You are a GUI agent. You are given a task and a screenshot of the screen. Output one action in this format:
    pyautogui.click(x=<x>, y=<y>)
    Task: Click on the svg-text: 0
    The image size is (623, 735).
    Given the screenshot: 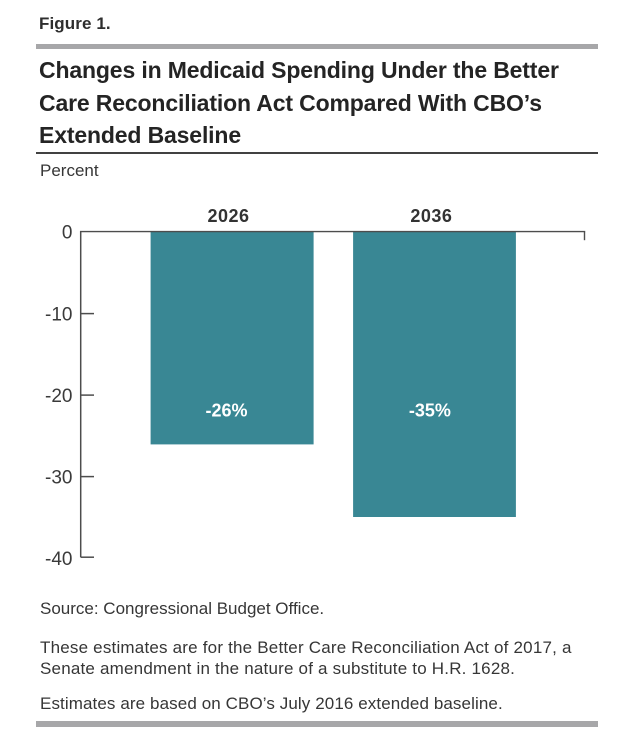 What is the action you would take?
    pyautogui.click(x=67, y=232)
    